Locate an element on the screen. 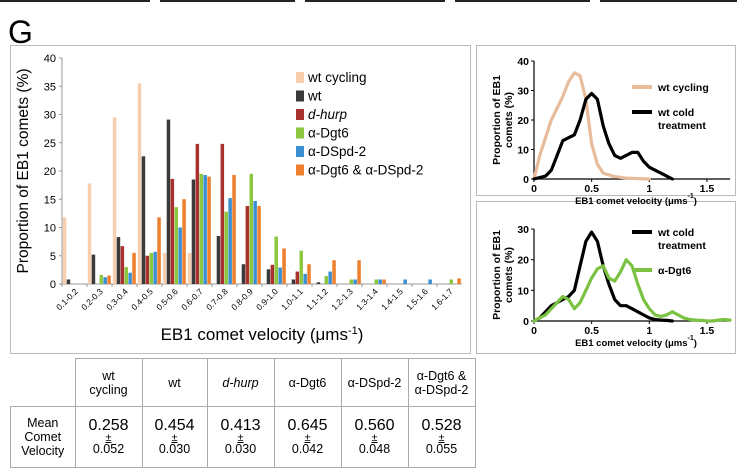 The width and height of the screenshot is (737, 468). legend-label: d-hurp is located at coordinates (328, 114).